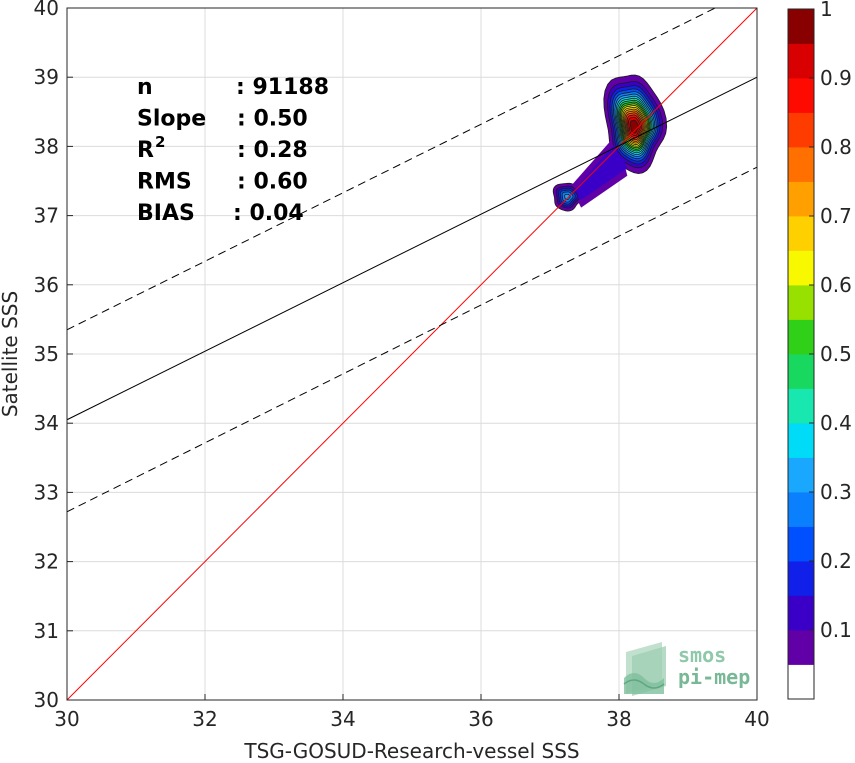 The image size is (855, 763). Describe the element at coordinates (46, 77) in the screenshot. I see `y-tick-label: 39` at that location.